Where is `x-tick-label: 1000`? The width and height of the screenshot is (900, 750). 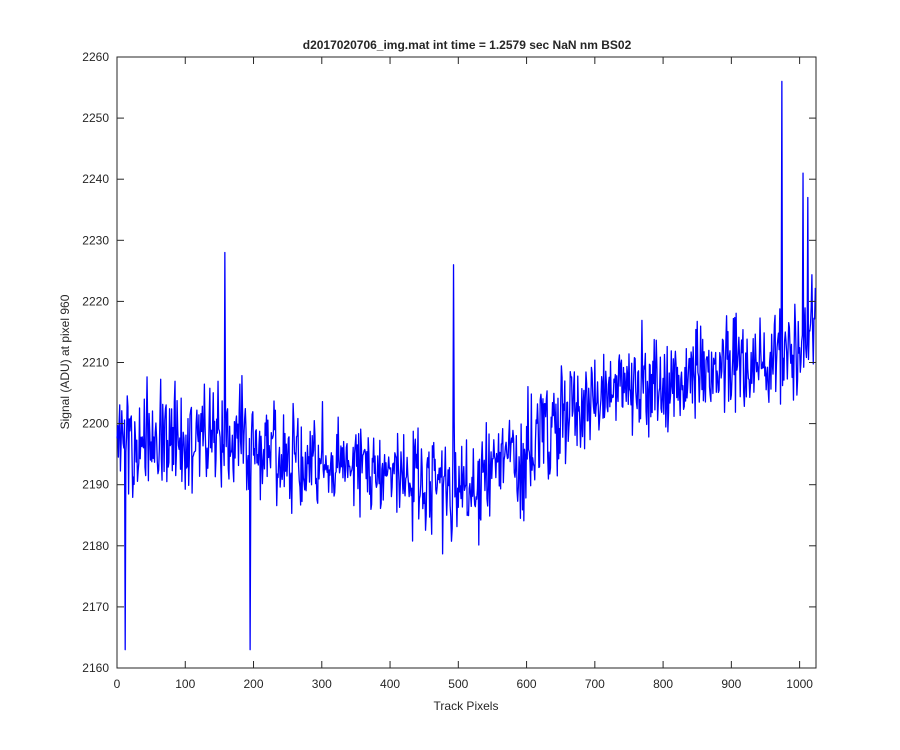
x-tick-label: 1000 is located at coordinates (799, 684).